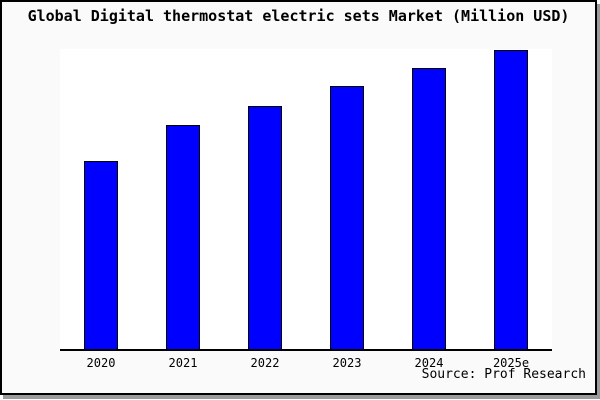 The height and width of the screenshot is (400, 600). I want to click on bar-2025e, so click(511, 199).